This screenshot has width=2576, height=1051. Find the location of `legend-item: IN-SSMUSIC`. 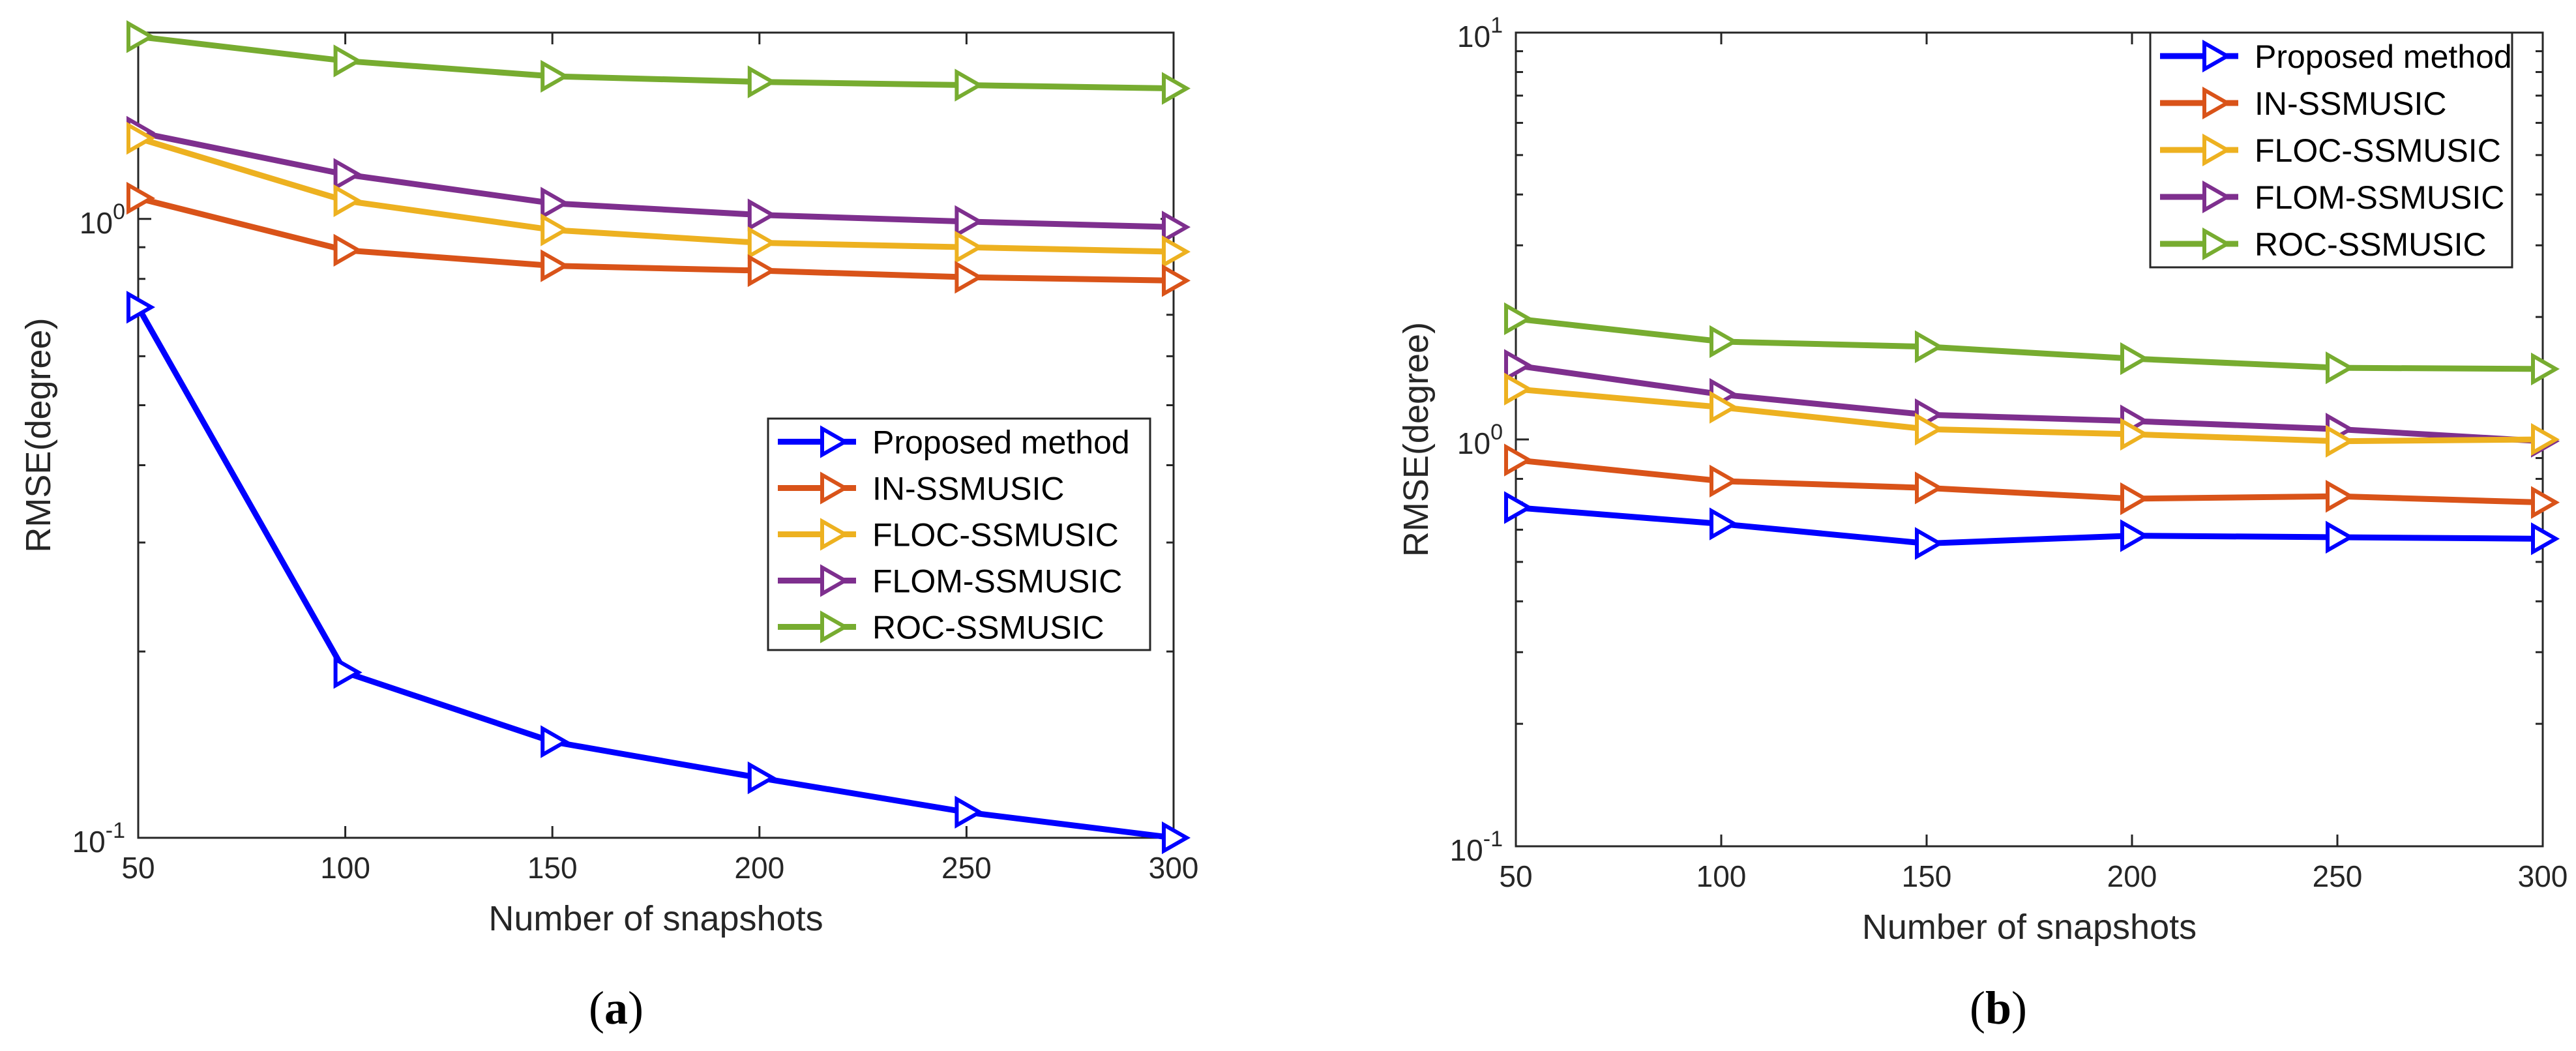

legend-item: IN-SSMUSIC is located at coordinates (921, 489).